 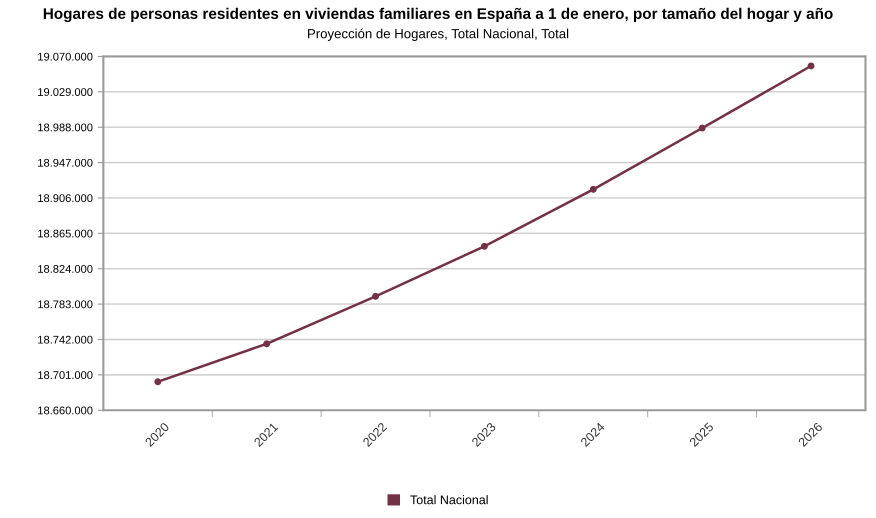 What do you see at coordinates (65, 269) in the screenshot?
I see `y-tick-label: 18.824.000` at bounding box center [65, 269].